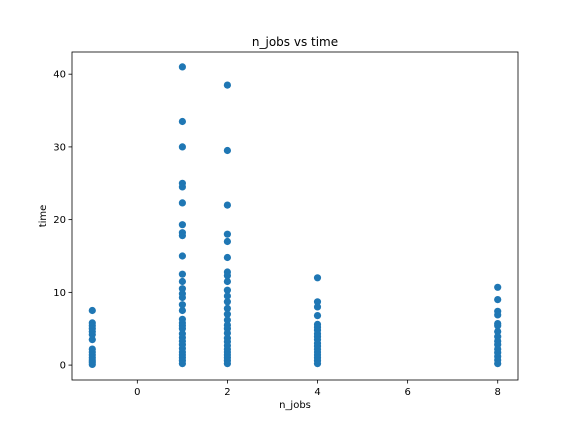 This screenshot has height=437, width=576. I want to click on x-tick-label: 2, so click(227, 392).